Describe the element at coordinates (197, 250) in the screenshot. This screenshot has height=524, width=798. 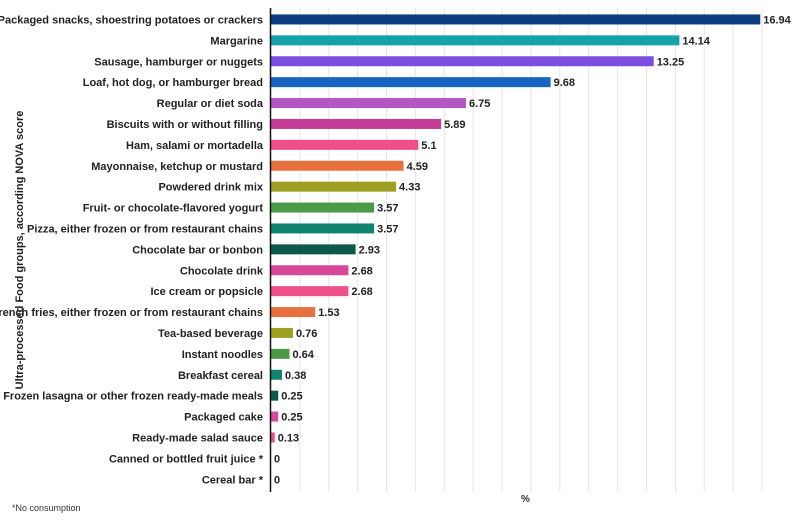
I see `category-label: Chocolate bar or bonbon` at that location.